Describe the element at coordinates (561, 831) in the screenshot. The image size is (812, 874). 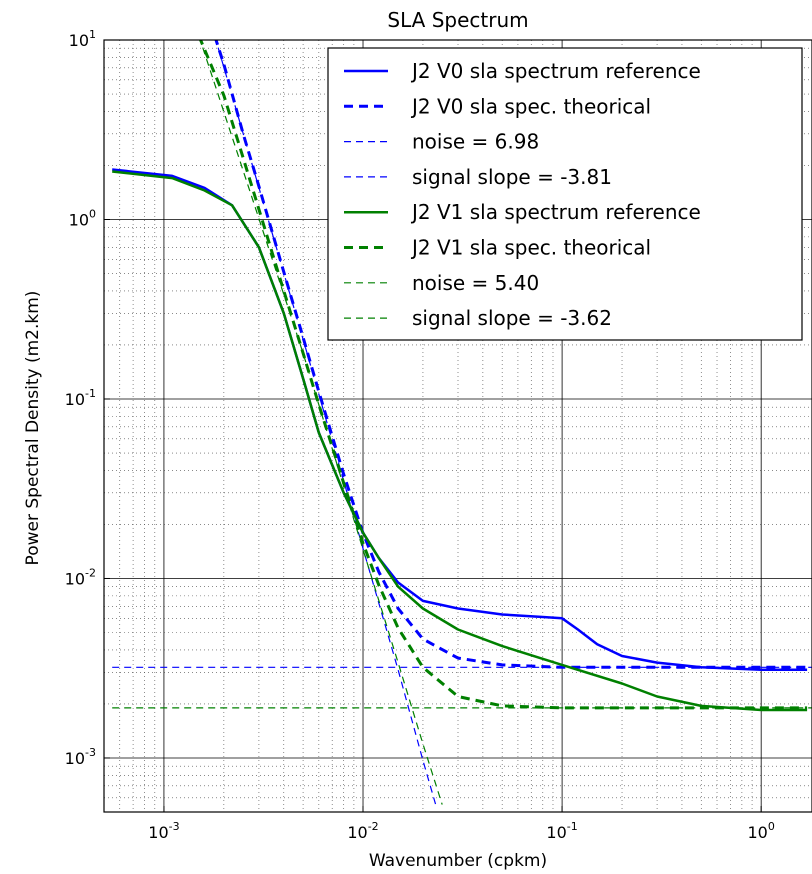
I see `x-tick-label: 10⁻¹` at that location.